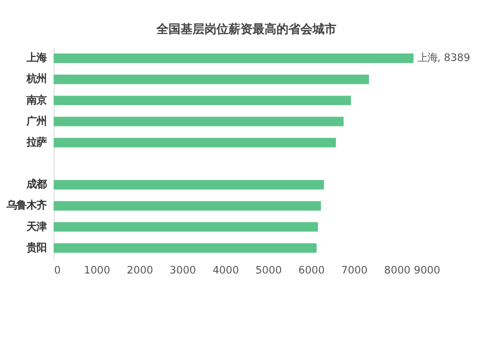  What do you see at coordinates (36, 79) in the screenshot?
I see `y-tick-label: 杭州` at bounding box center [36, 79].